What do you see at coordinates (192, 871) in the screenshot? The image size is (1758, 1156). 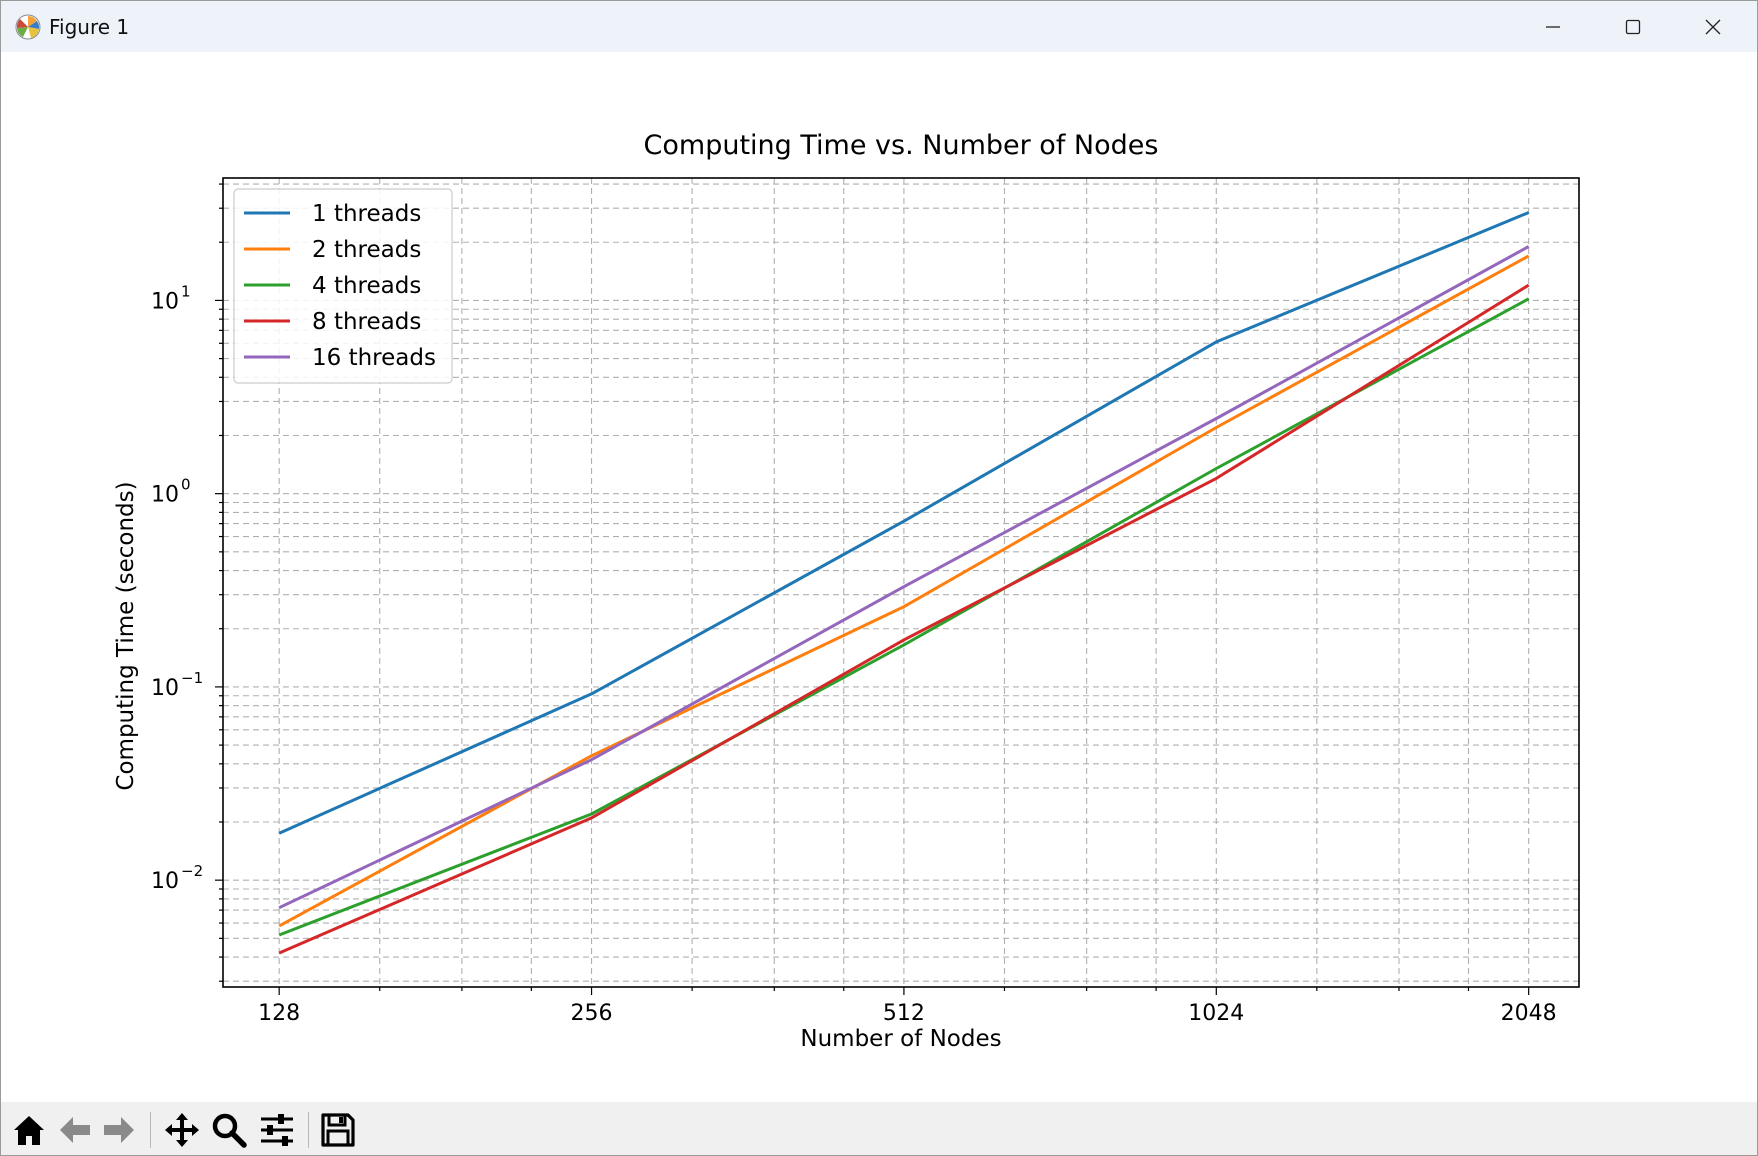 I see `y-tick-exponent: −2` at bounding box center [192, 871].